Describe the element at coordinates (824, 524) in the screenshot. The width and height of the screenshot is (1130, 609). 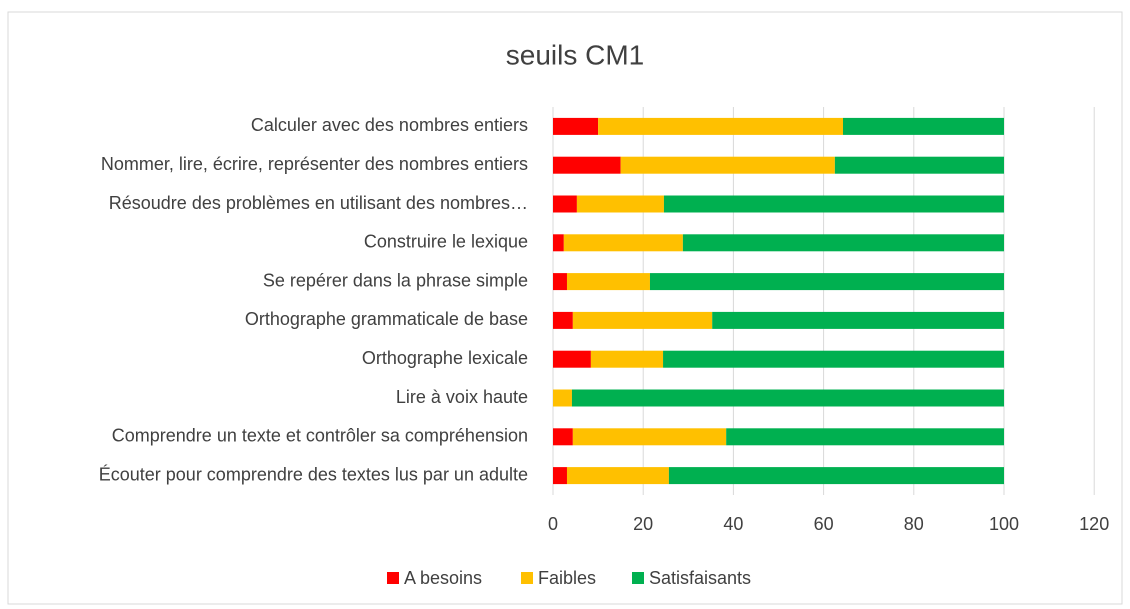
I see `x-tick-label: 60` at that location.